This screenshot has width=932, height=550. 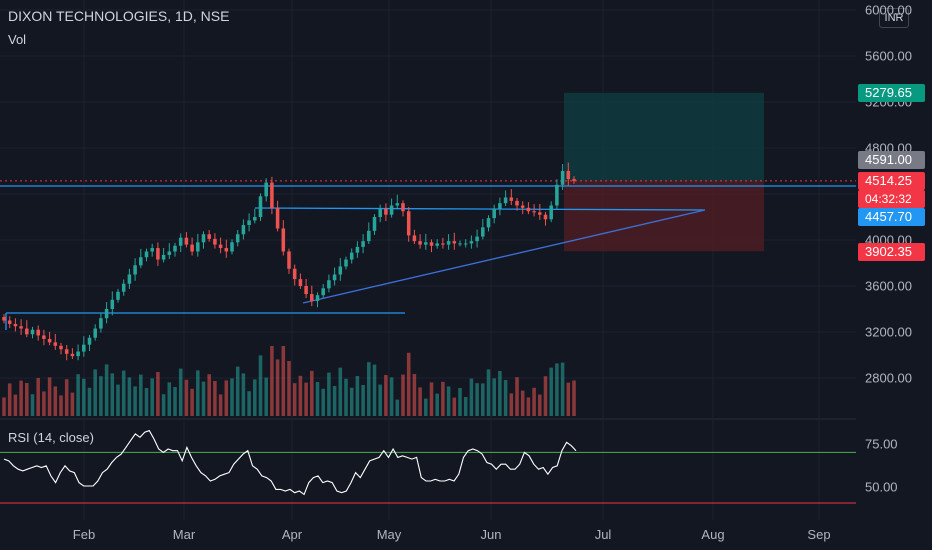 What do you see at coordinates (491, 534) in the screenshot?
I see `time-tick-label: Jun` at bounding box center [491, 534].